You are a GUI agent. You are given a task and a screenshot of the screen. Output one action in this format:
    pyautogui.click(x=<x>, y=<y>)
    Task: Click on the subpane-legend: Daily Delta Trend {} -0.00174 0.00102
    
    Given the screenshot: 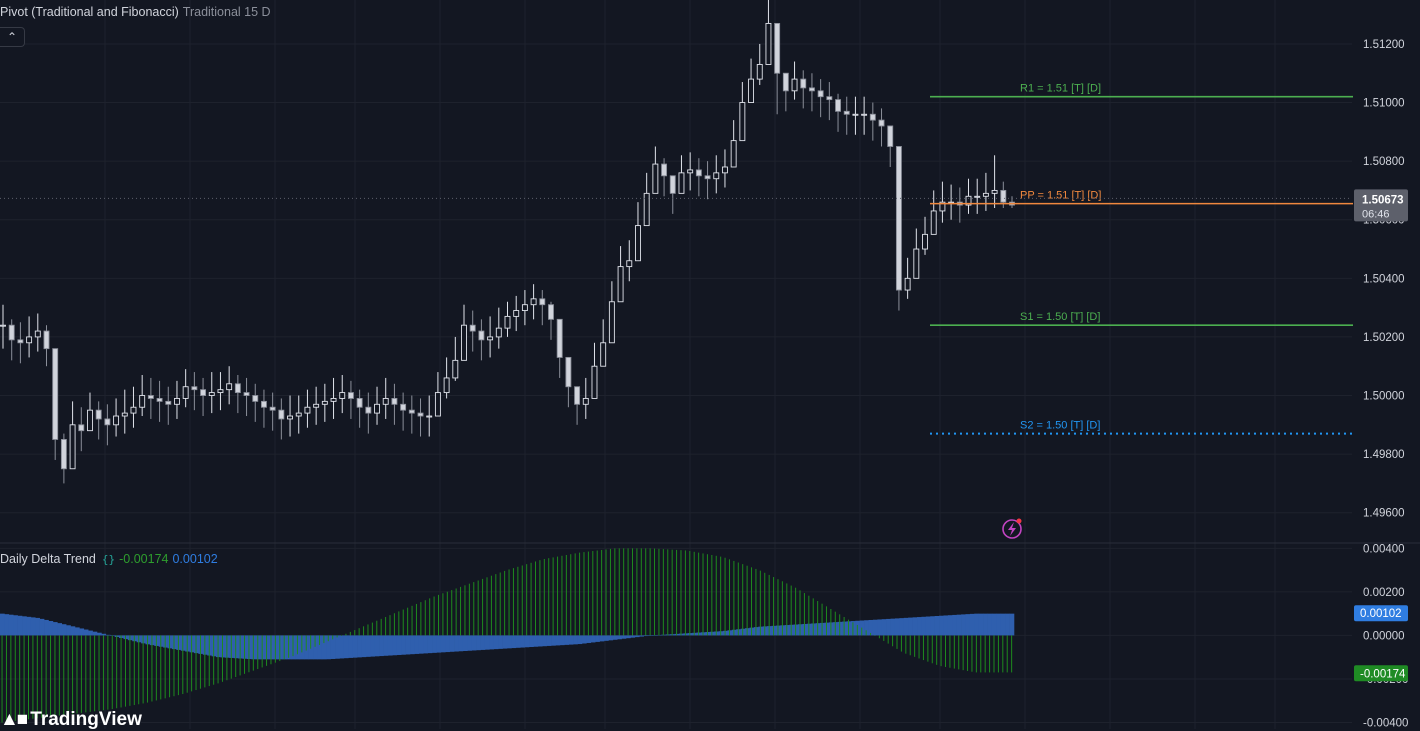 What is the action you would take?
    pyautogui.click(x=109, y=559)
    